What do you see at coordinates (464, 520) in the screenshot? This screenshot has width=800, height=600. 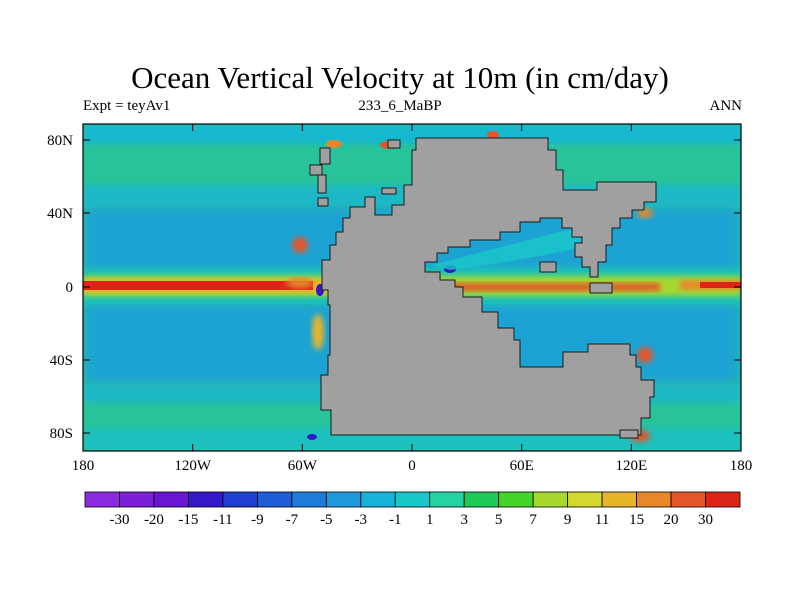 I see `colorbar-label: 3` at bounding box center [464, 520].